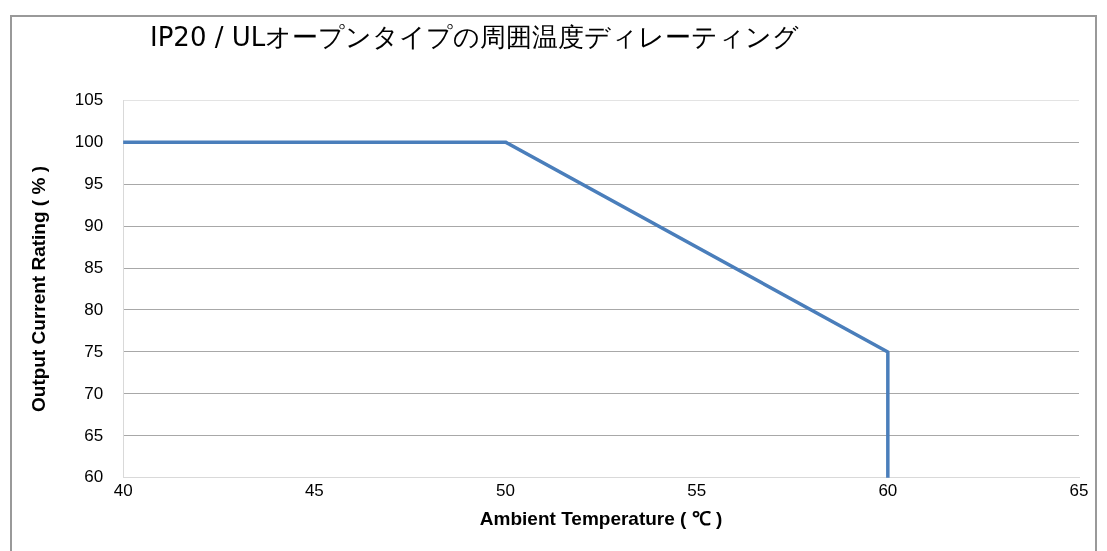 The height and width of the screenshot is (551, 1107). I want to click on y-tick-label: 80, so click(94, 309).